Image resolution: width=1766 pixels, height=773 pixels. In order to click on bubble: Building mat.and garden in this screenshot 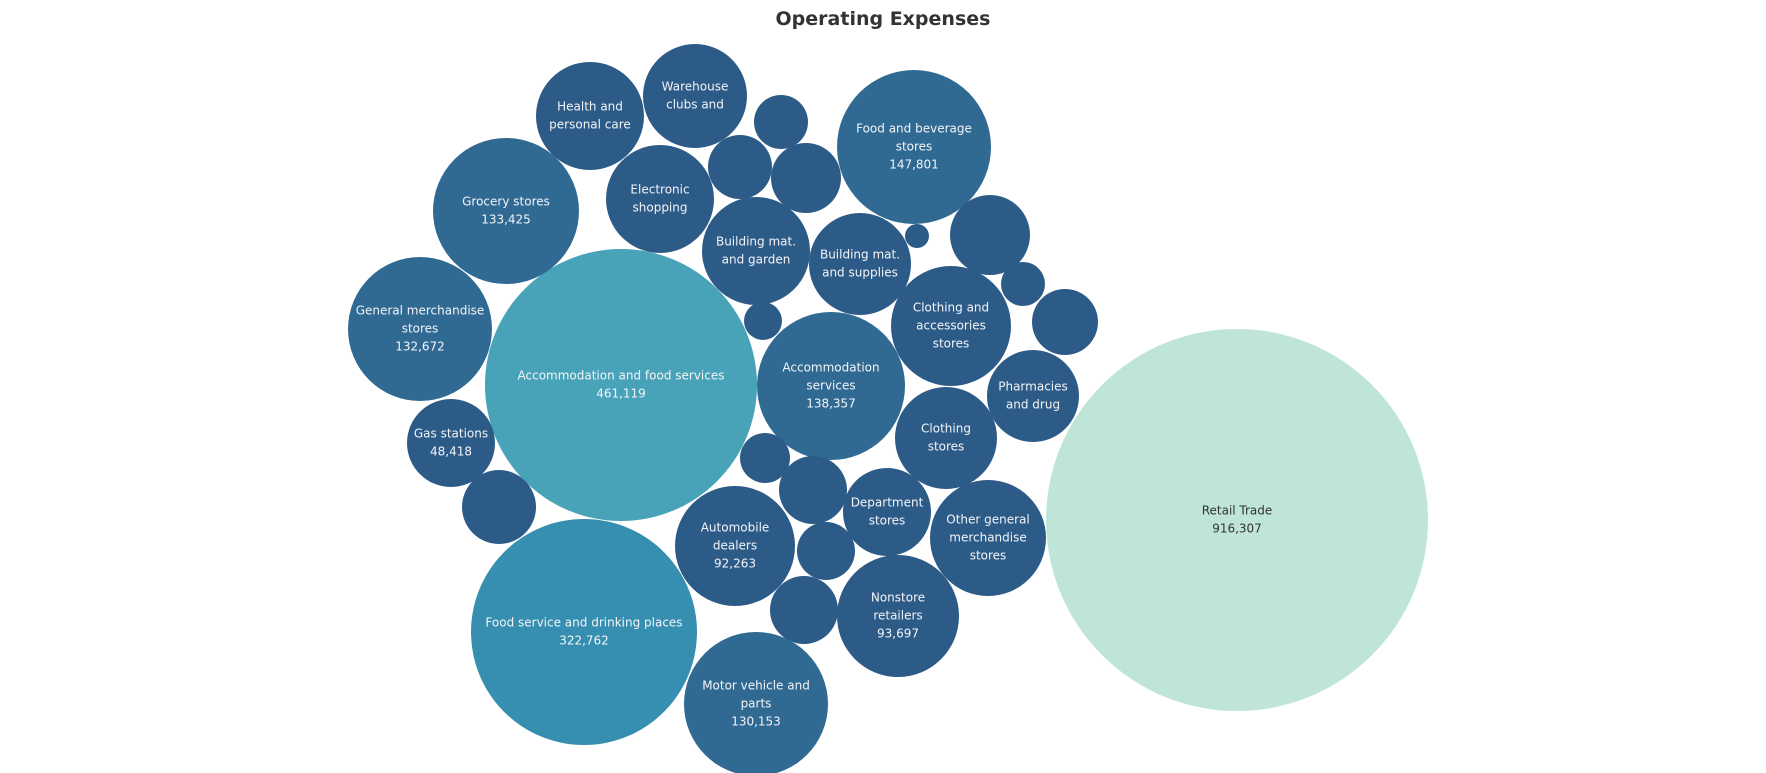, I will do `click(756, 251)`.